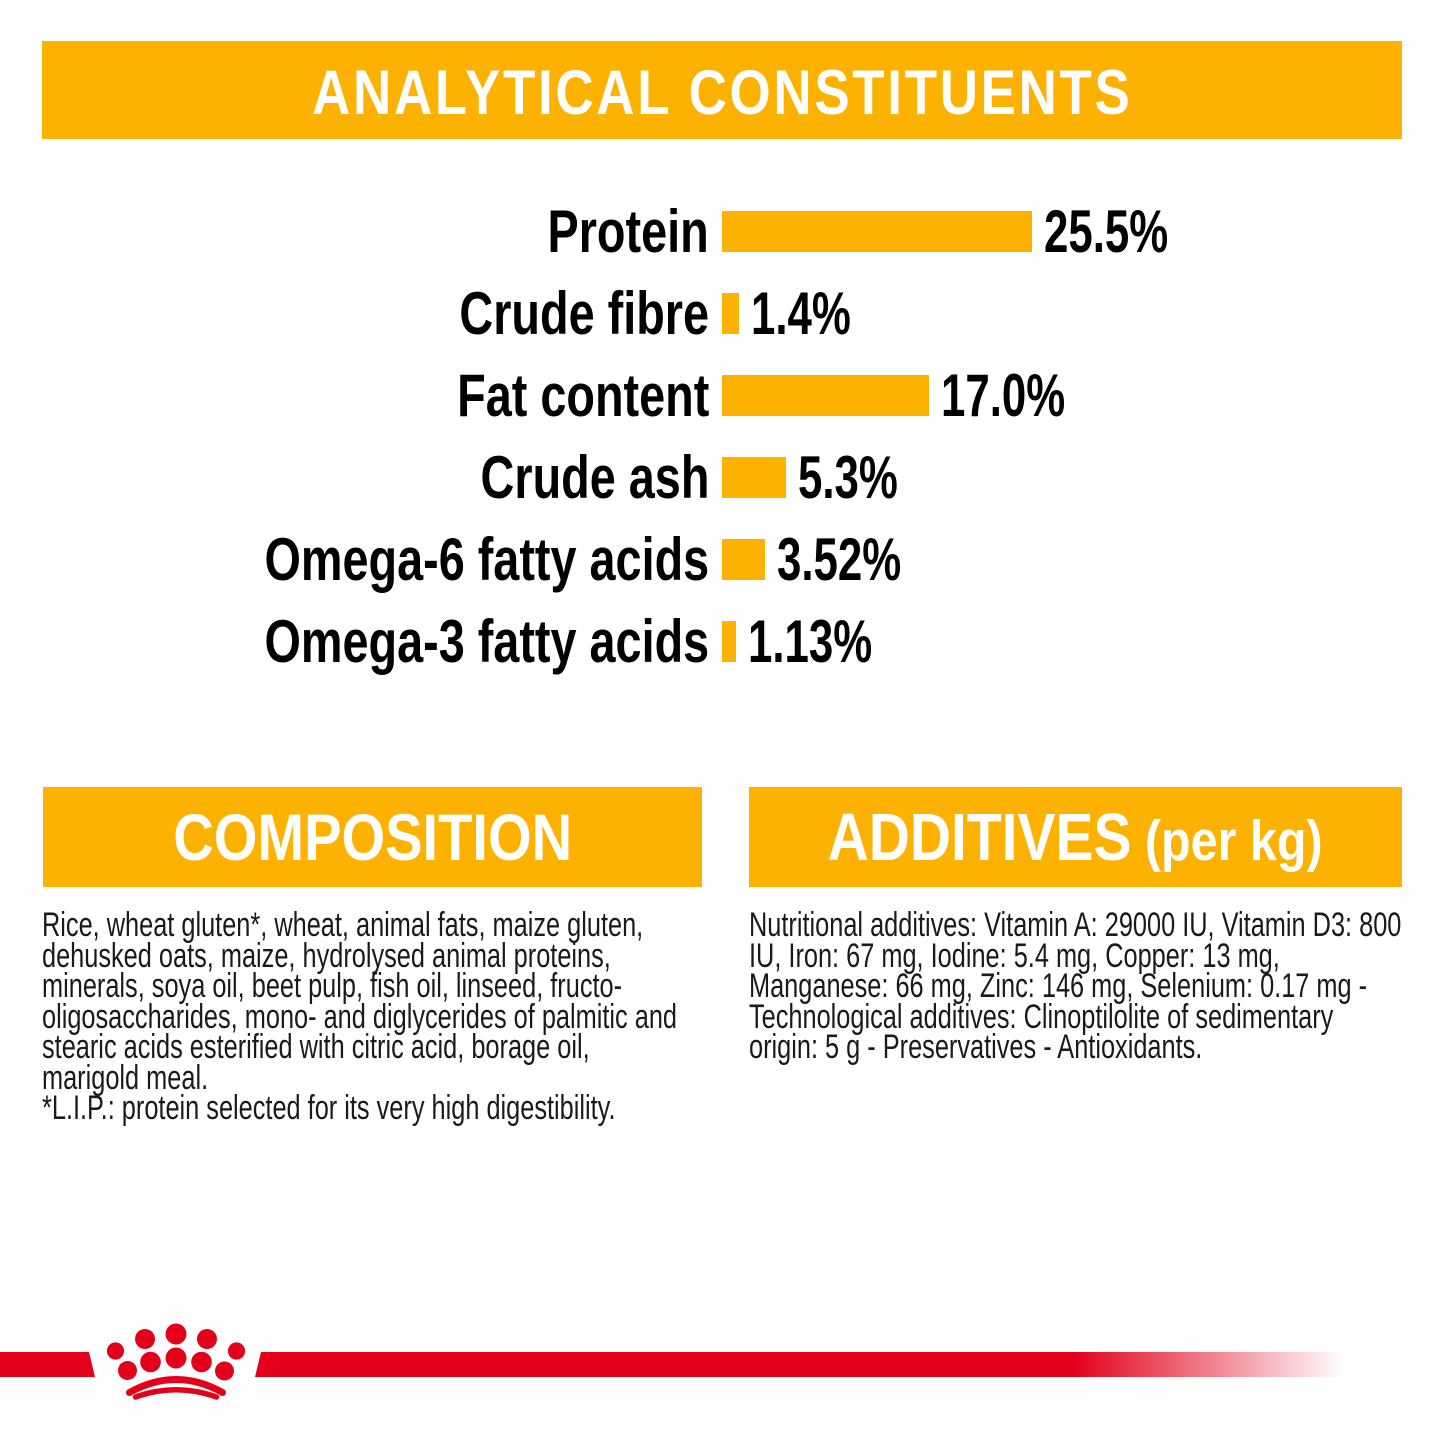  I want to click on footer-brand-strip, so click(672, 1361).